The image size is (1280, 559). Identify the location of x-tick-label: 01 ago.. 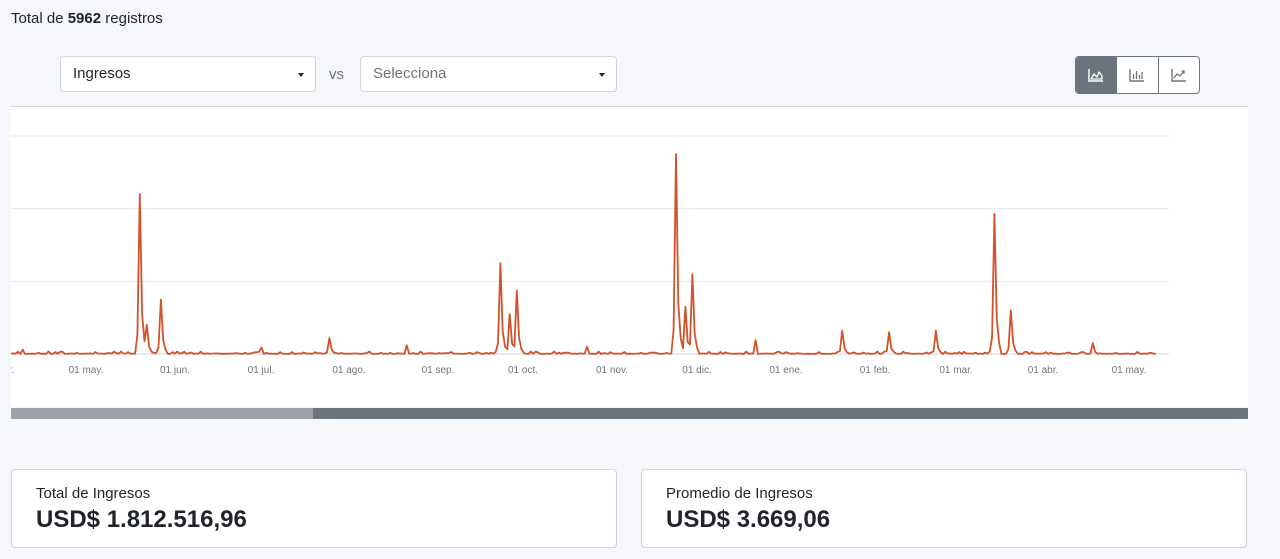
(348, 370).